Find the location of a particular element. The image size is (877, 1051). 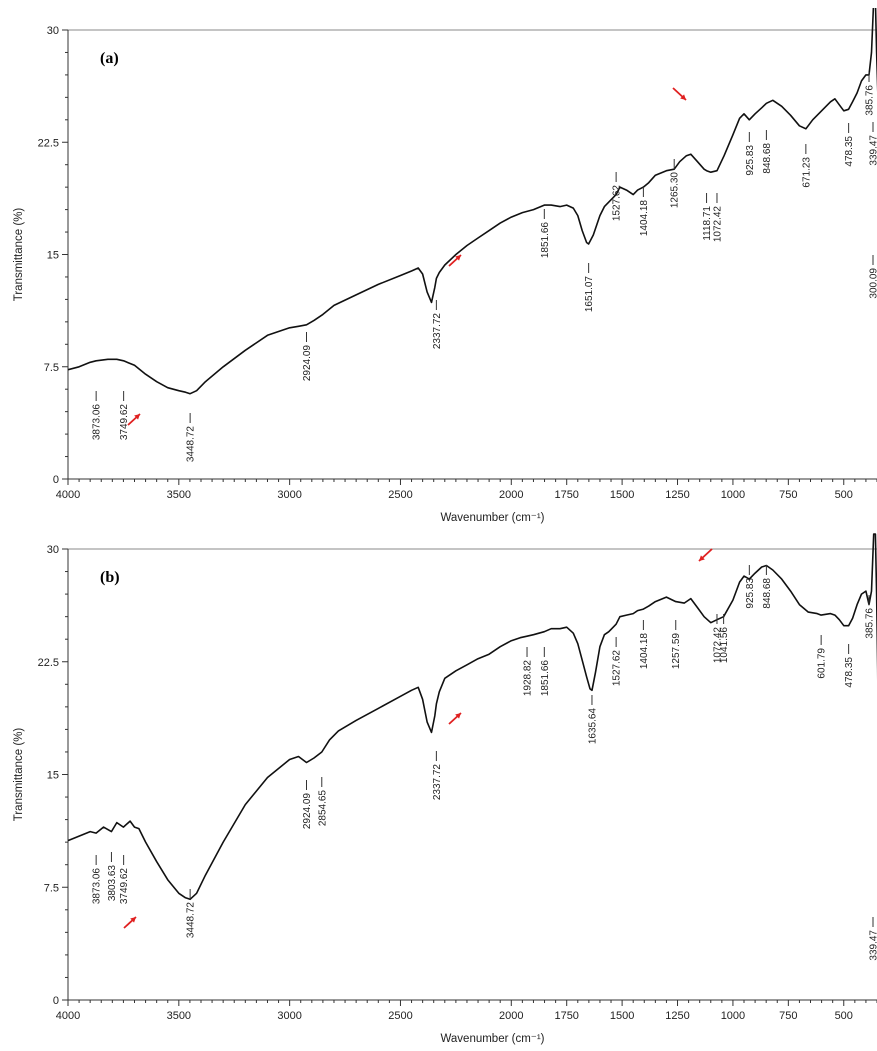

peak-label: 1265.30 is located at coordinates (675, 190).